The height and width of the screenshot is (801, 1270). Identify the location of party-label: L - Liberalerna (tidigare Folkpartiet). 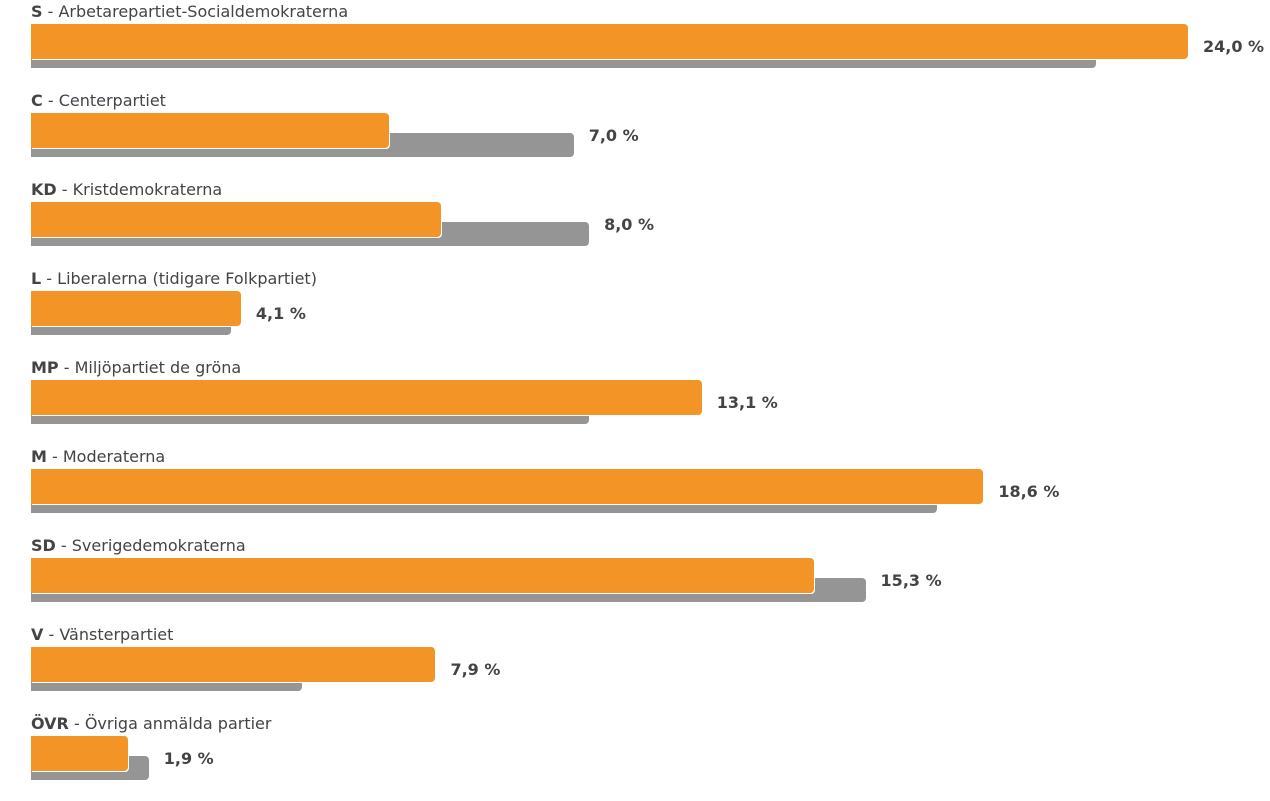
(174, 278).